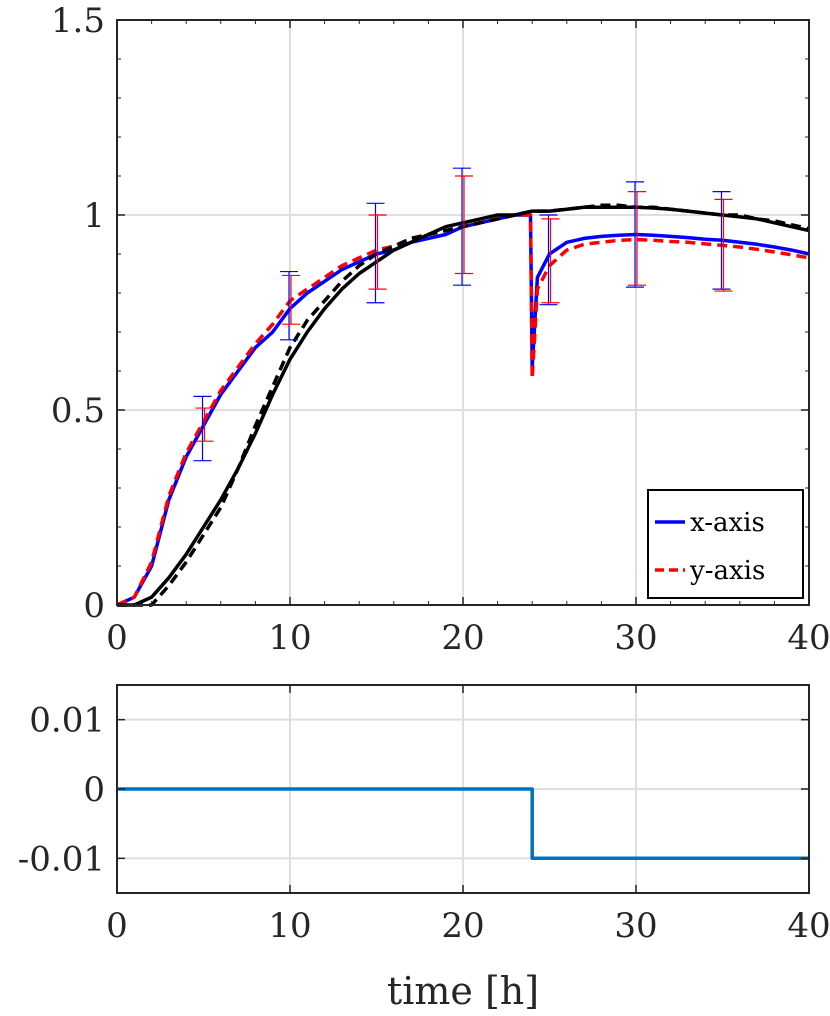  I want to click on top-x-tick-label: 0, so click(117, 638).